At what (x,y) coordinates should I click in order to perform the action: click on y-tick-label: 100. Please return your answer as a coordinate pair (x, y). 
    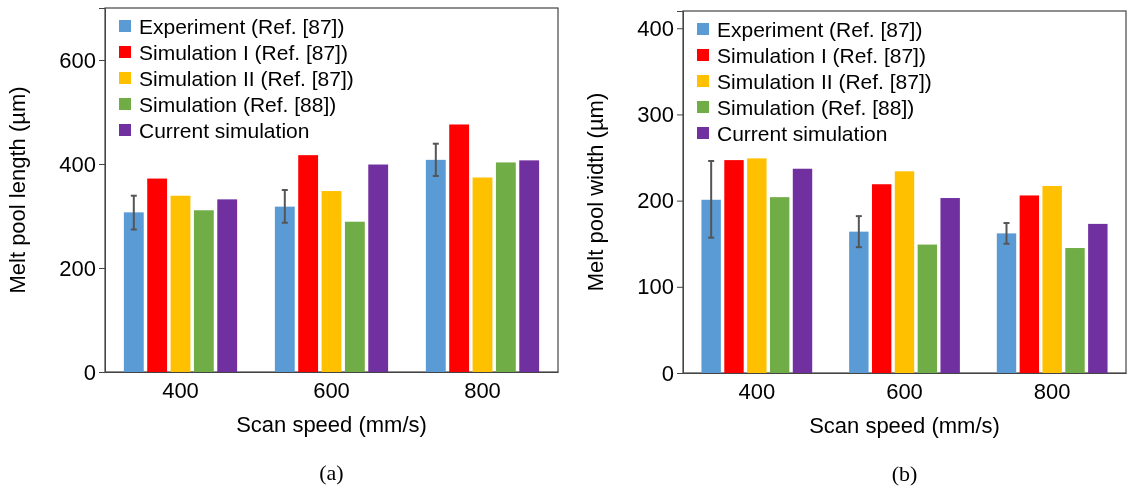
    Looking at the image, I should click on (655, 287).